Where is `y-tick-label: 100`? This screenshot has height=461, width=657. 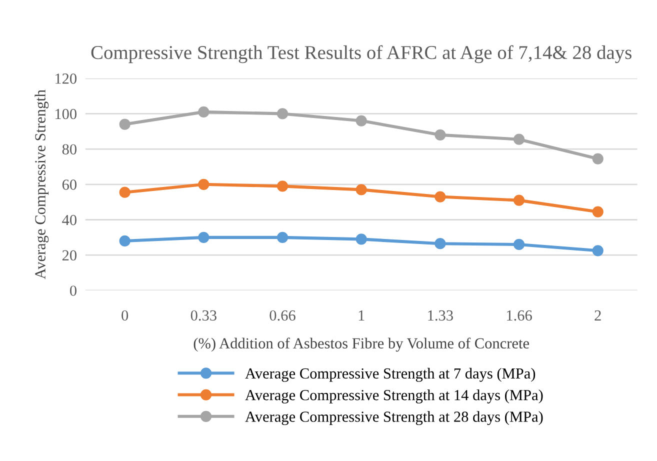
y-tick-label: 100 is located at coordinates (66, 114).